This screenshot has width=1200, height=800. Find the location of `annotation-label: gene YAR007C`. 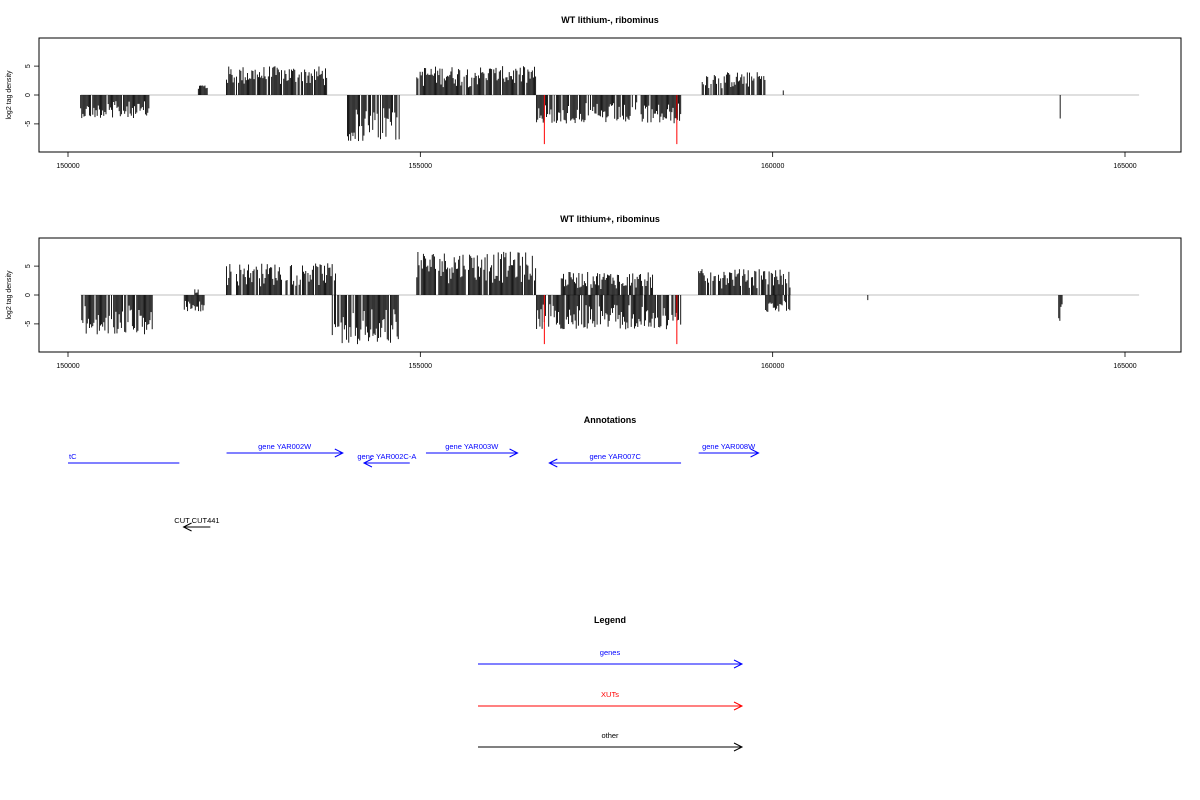

annotation-label: gene YAR007C is located at coordinates (615, 456).